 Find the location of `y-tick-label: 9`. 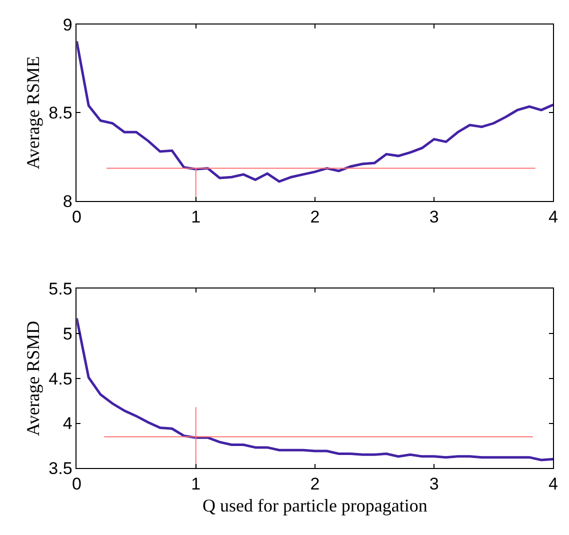

y-tick-label: 9 is located at coordinates (67, 24).